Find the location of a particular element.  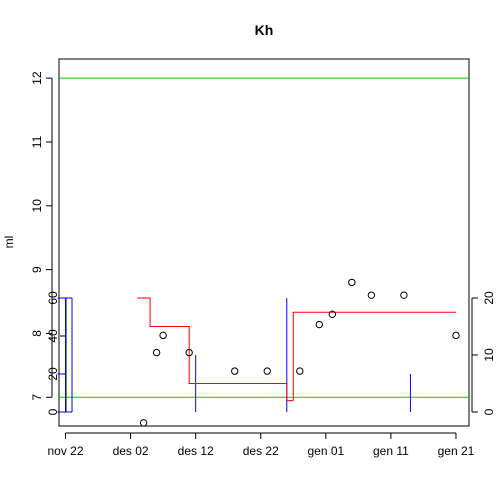

y-tick-label-0: 7 is located at coordinates (37, 397).